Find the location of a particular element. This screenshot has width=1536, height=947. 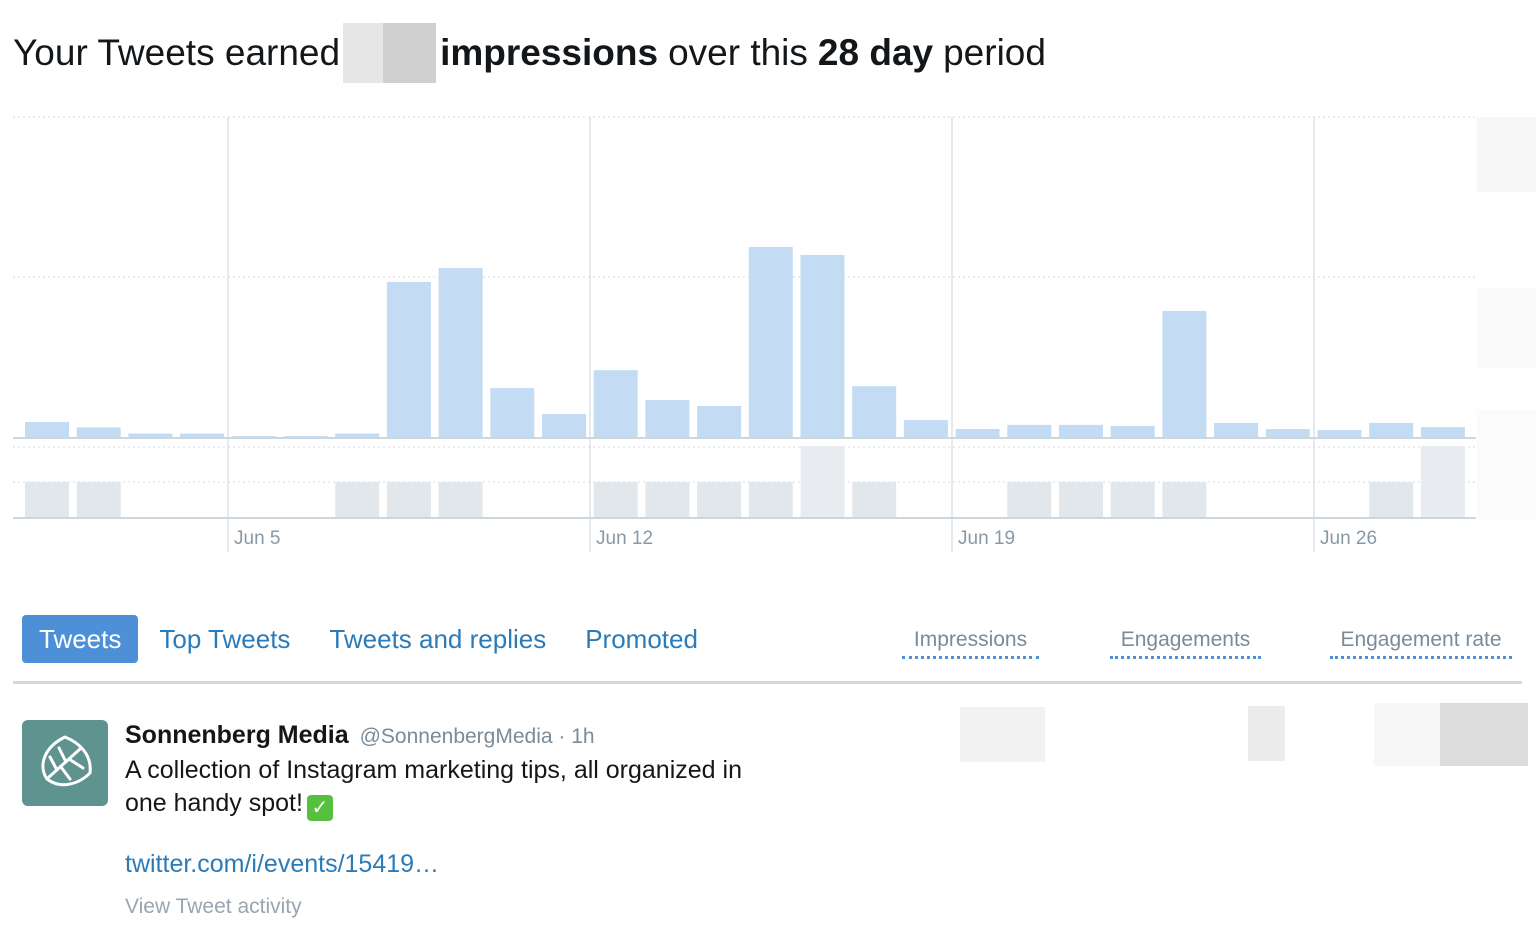

impressions-column-header: Impressions is located at coordinates (970, 643).